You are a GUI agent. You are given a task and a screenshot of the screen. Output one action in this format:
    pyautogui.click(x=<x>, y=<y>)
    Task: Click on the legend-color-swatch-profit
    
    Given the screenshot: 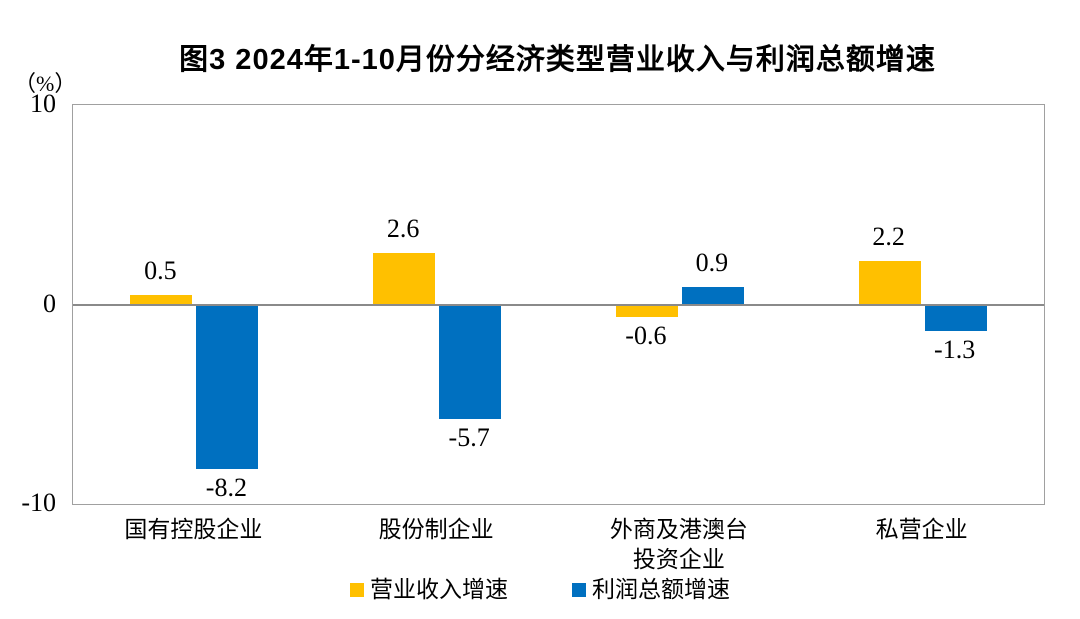 What is the action you would take?
    pyautogui.click(x=579, y=590)
    